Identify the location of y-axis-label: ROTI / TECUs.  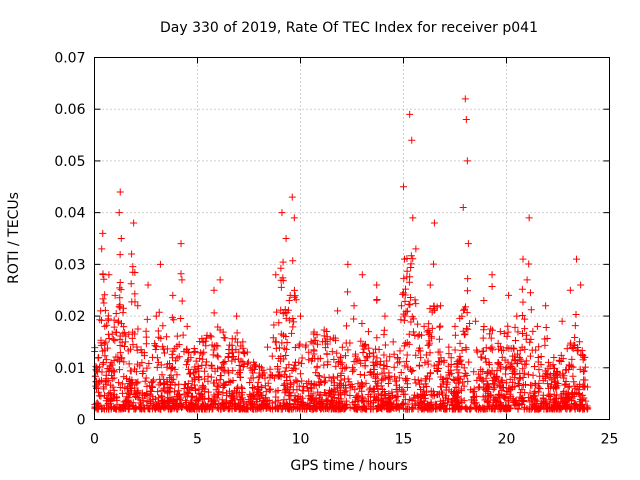
(14, 238).